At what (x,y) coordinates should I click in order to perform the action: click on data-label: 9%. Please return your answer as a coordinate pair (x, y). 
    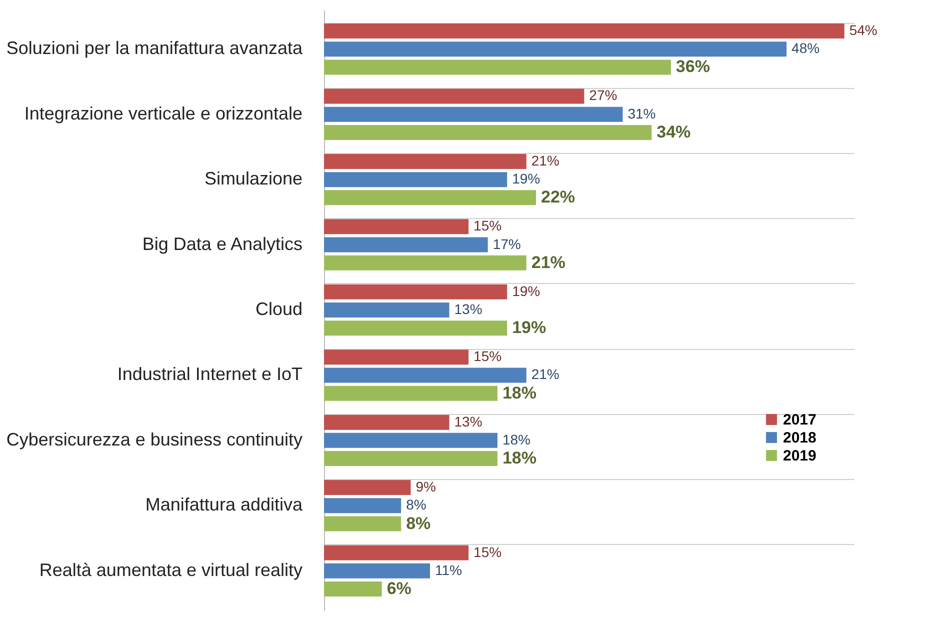
    Looking at the image, I should click on (426, 486).